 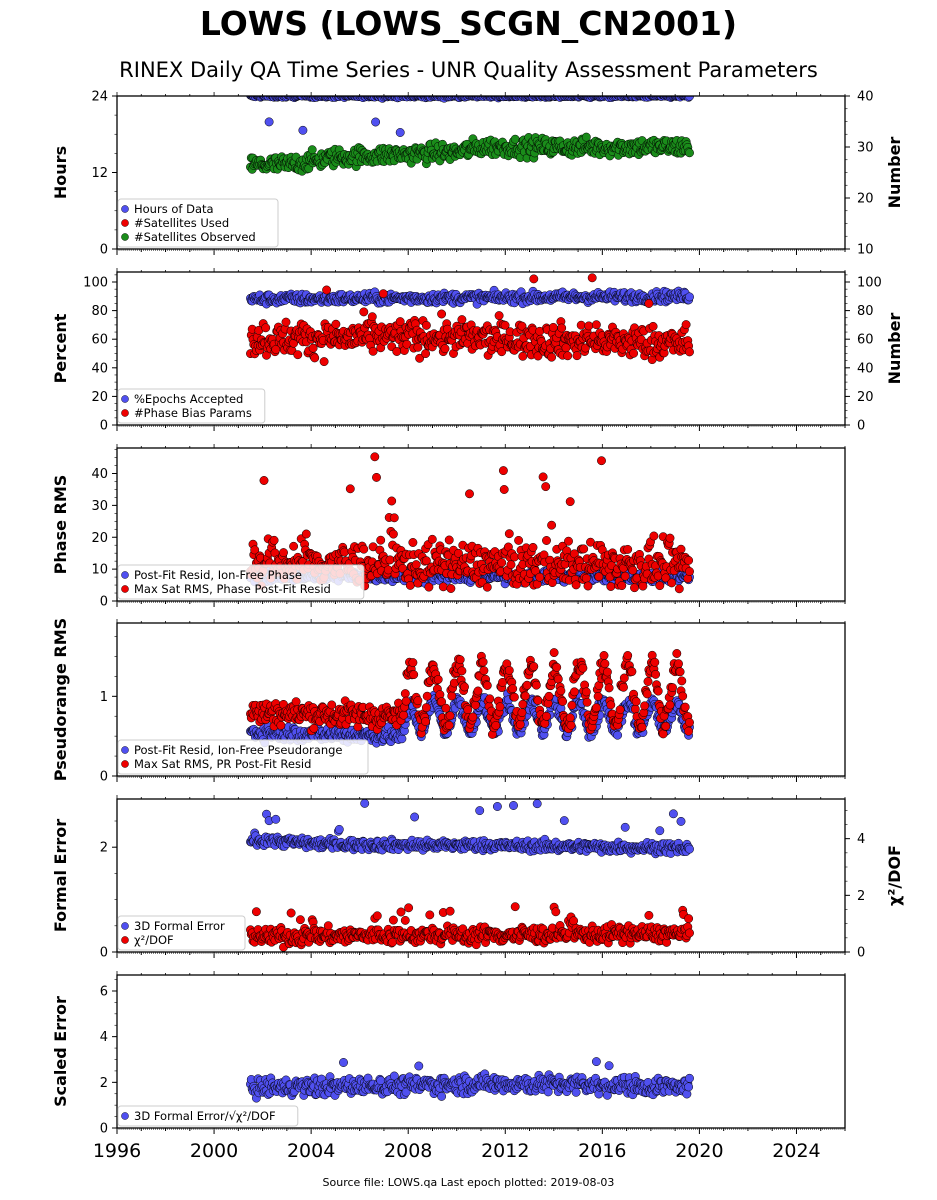 I want to click on legend-entry: Max Sat RMS, Phase Post-Fit Resid, so click(x=232, y=589).